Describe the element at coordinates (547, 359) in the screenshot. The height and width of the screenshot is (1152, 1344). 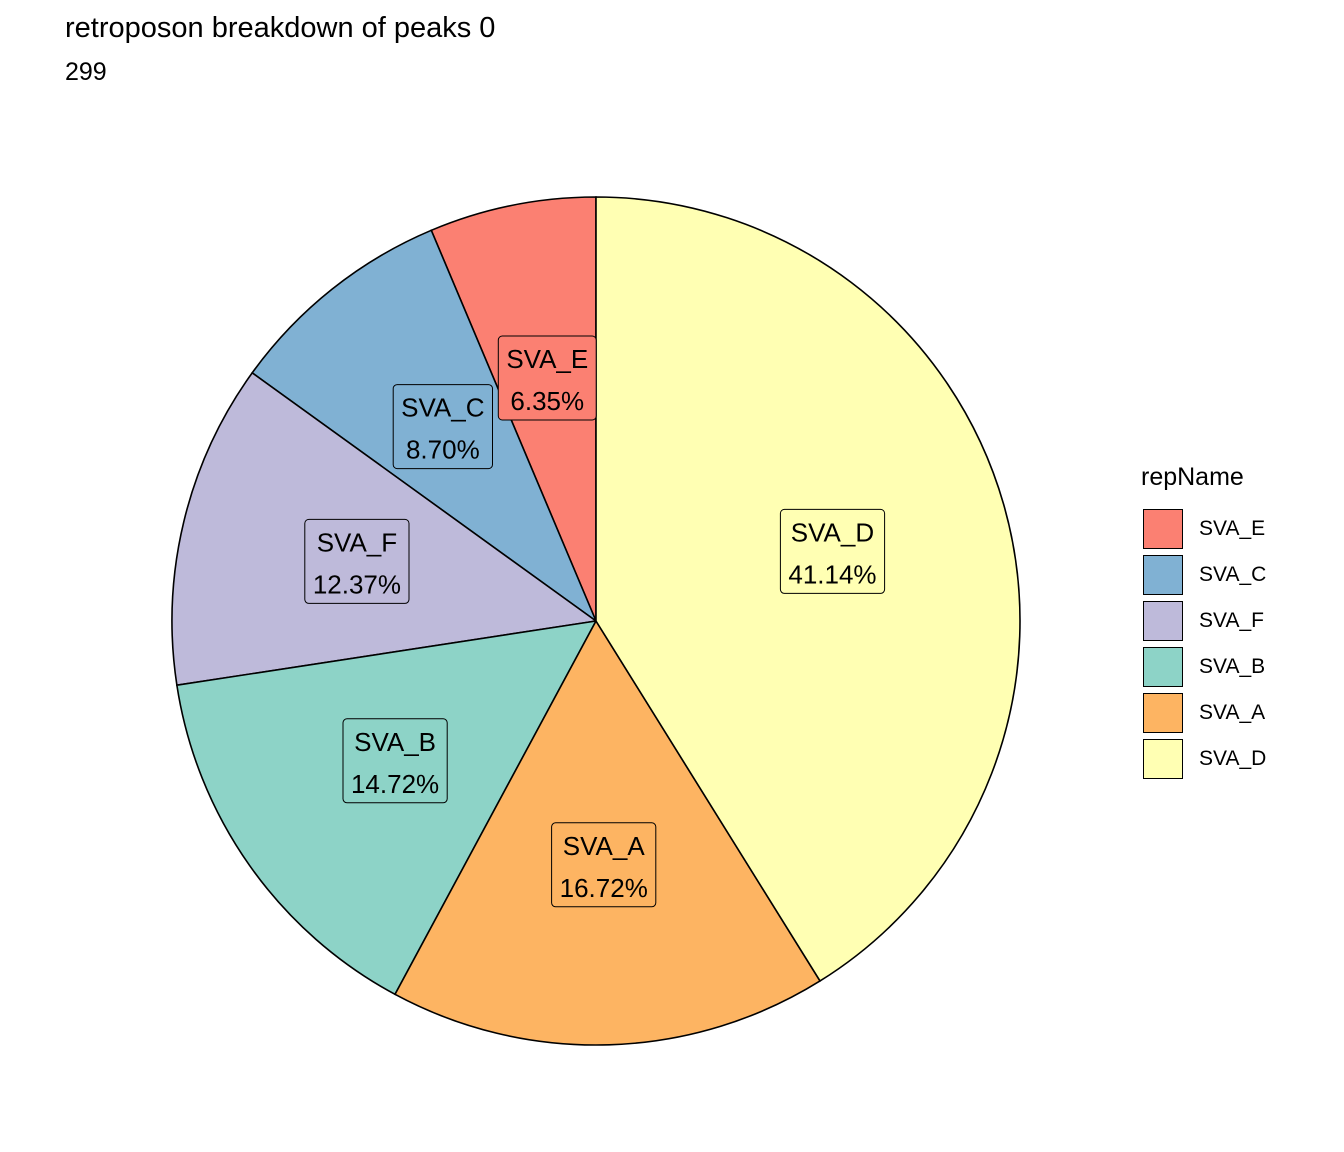
I see `slice-name-label: SVA_E` at that location.